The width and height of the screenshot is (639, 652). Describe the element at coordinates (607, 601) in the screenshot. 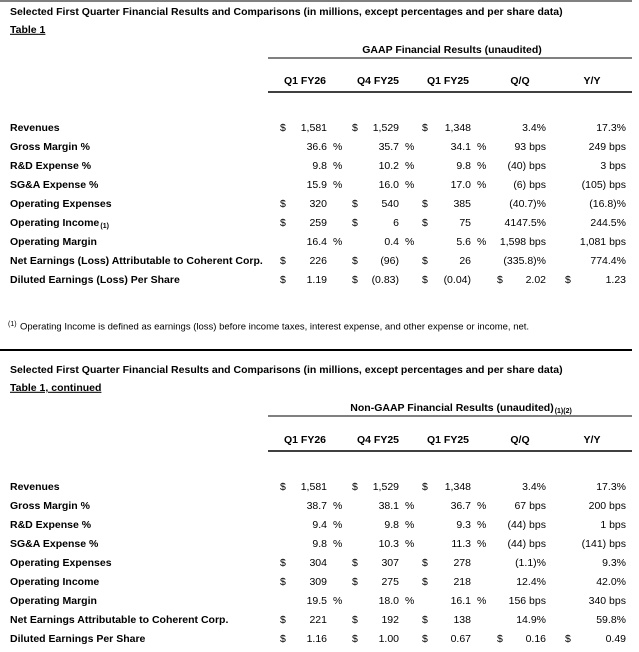

I see `cell-value: 340 bps` at that location.